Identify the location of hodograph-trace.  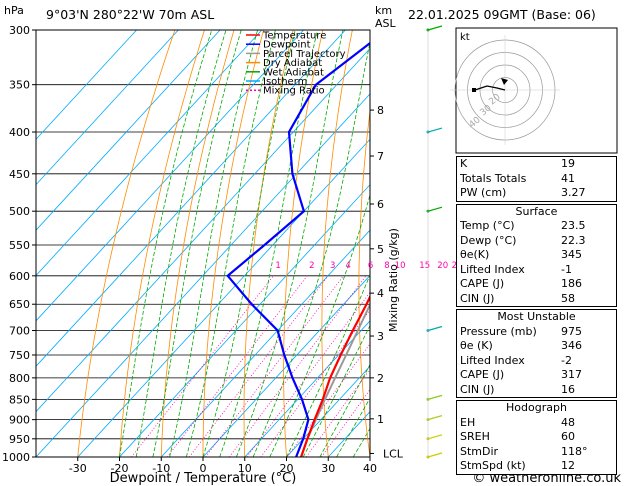
(490, 88).